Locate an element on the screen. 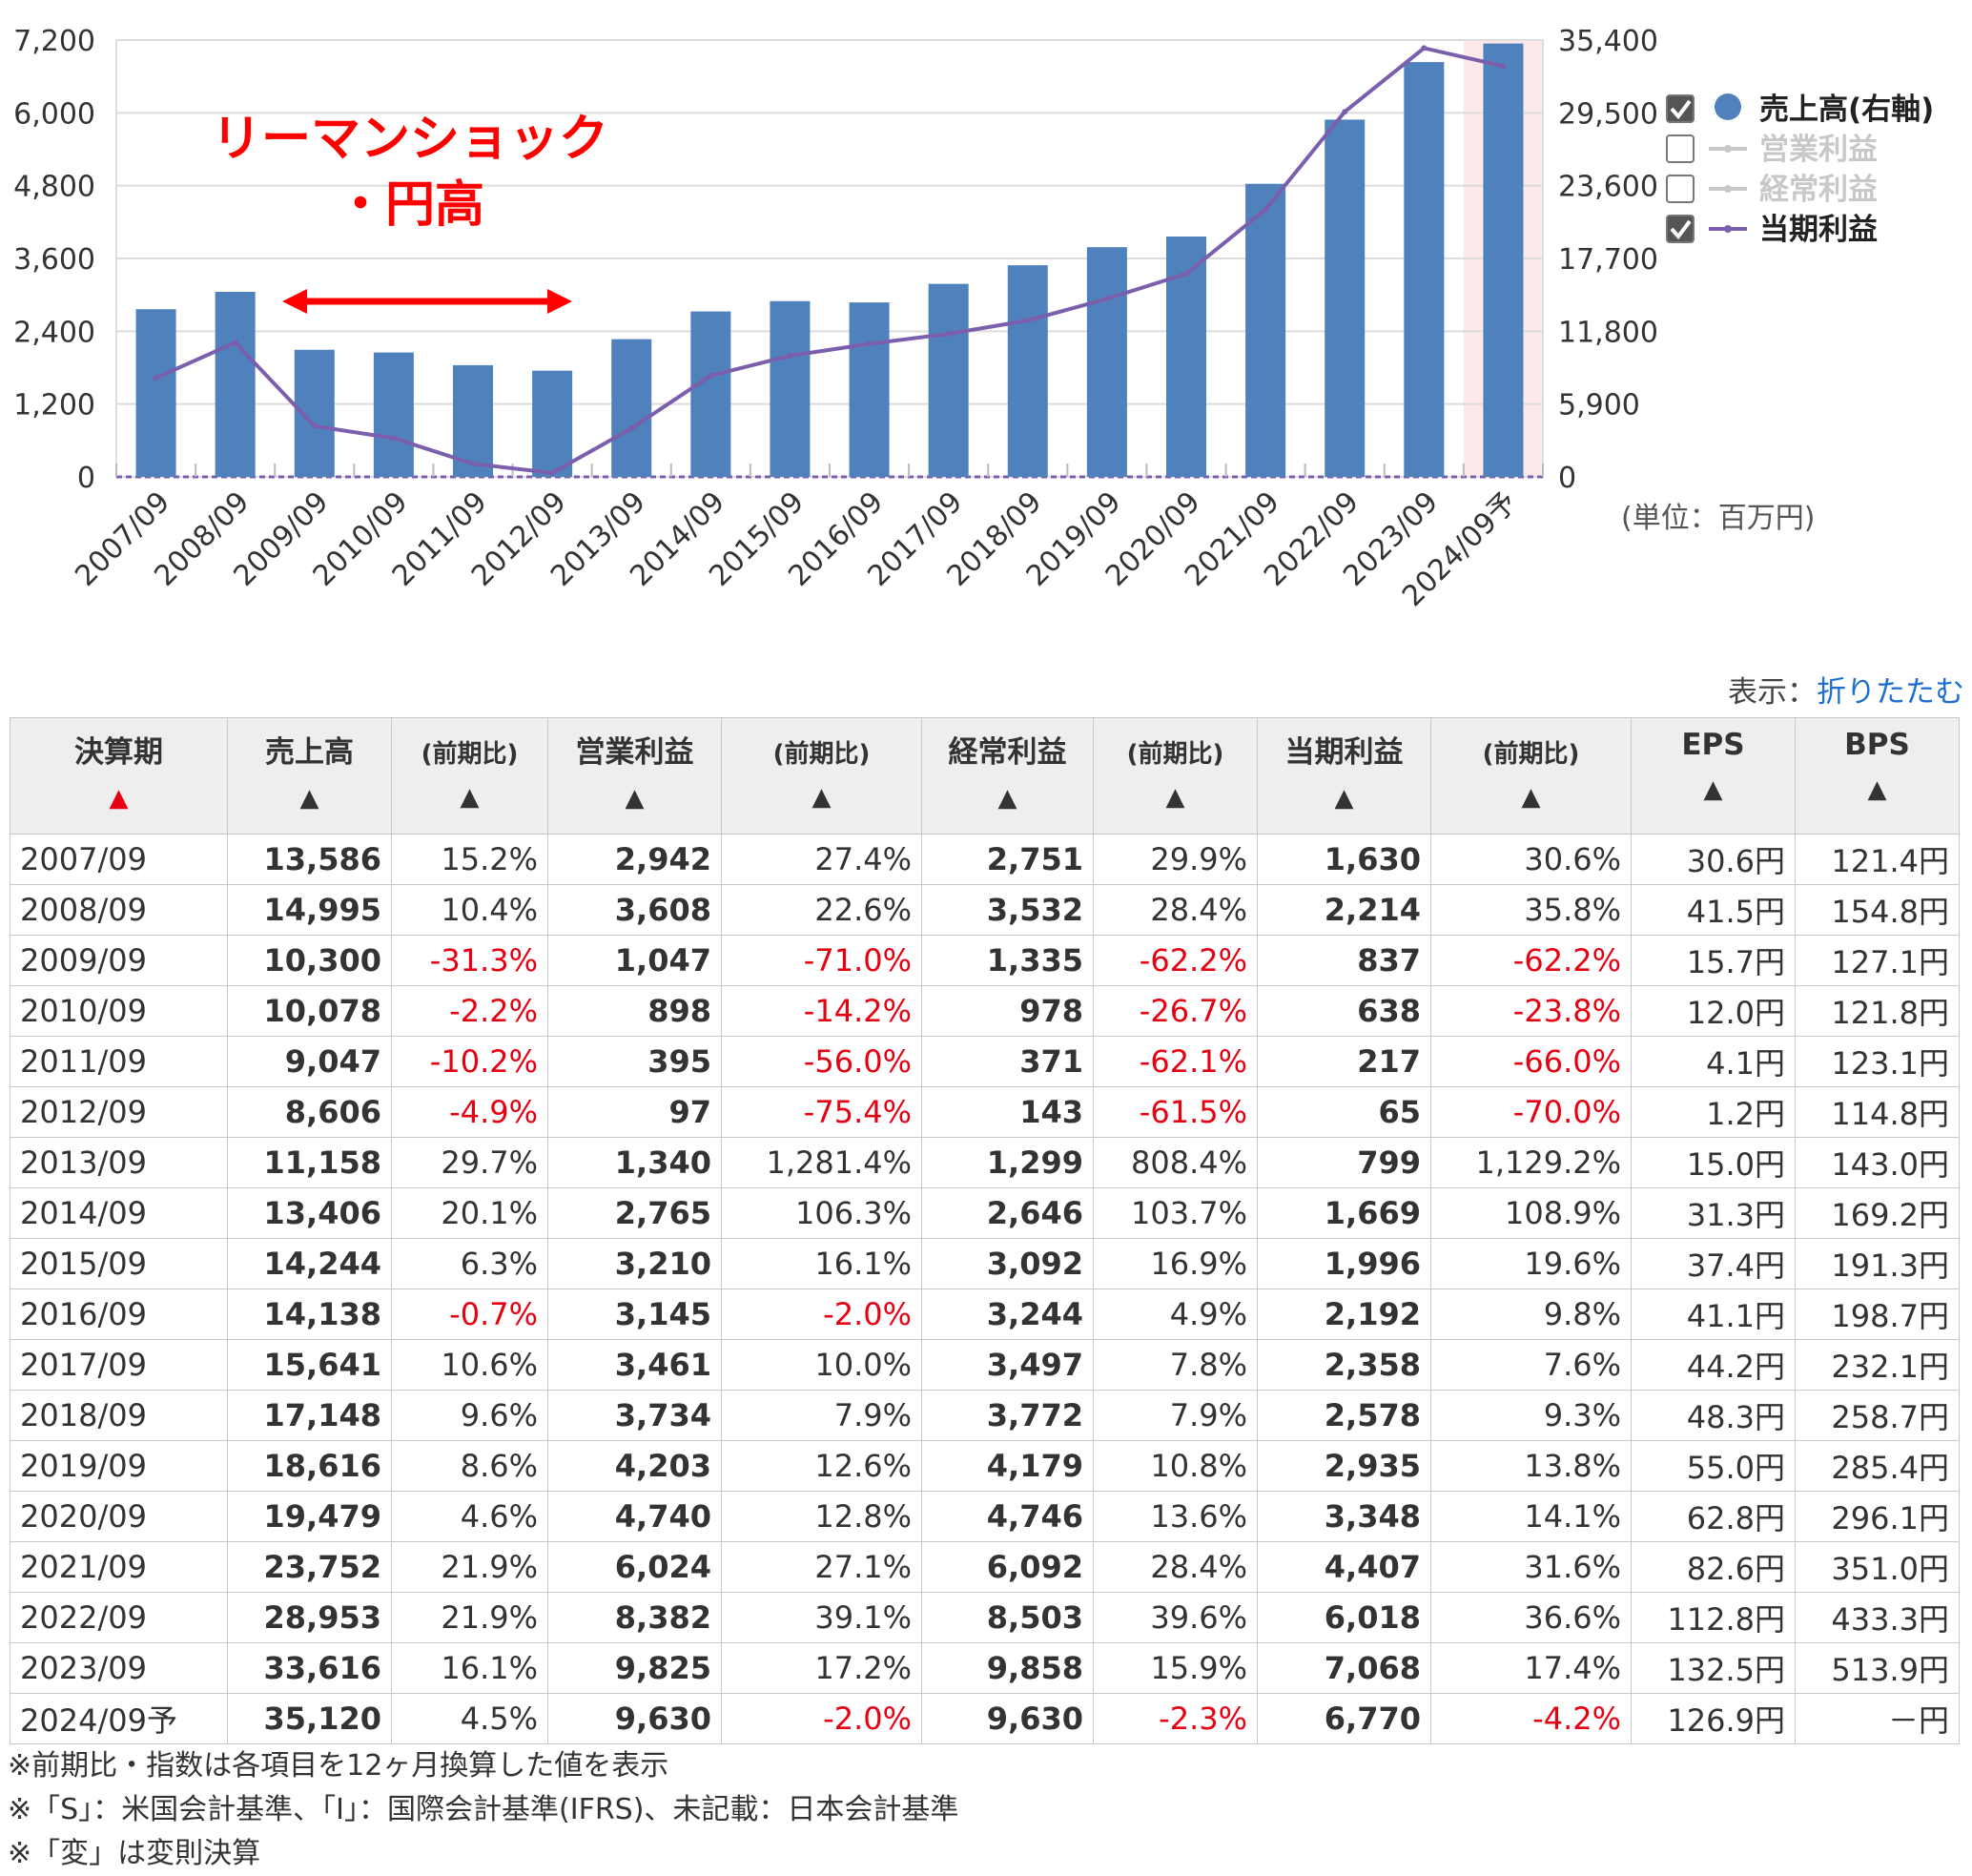 This screenshot has height=1876, width=1972. table-cell: 2012/09 is located at coordinates (119, 1112).